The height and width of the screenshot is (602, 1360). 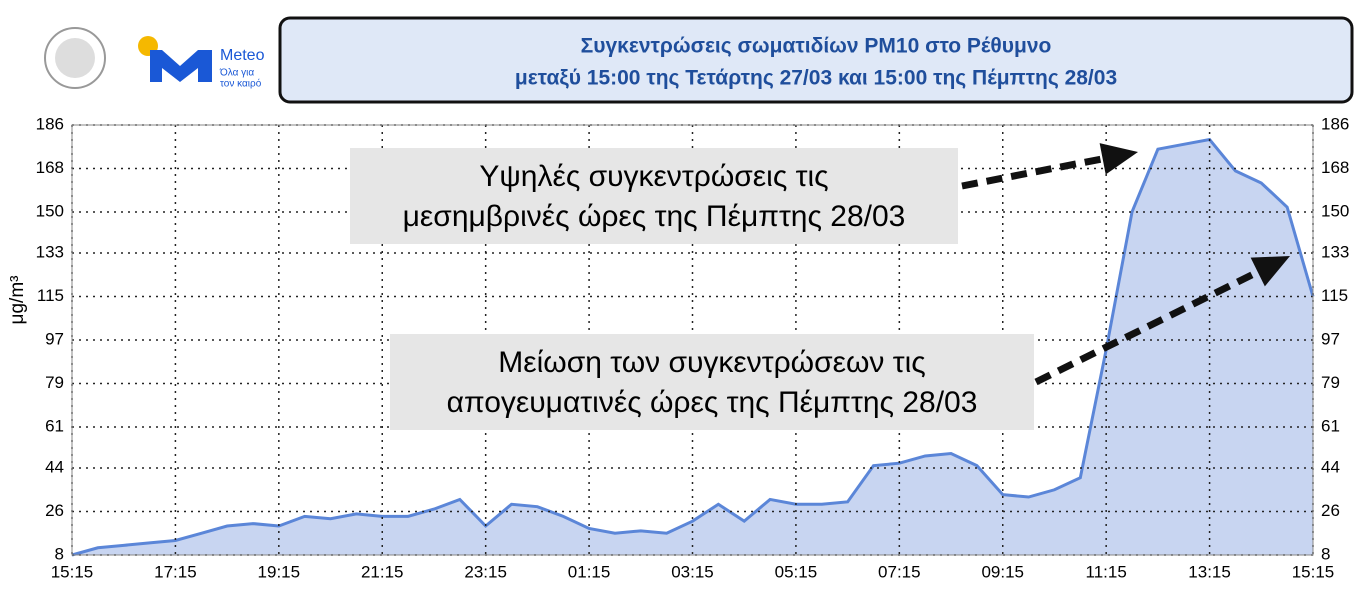 I want to click on y-tick-label-right: 97, so click(x=1330, y=338).